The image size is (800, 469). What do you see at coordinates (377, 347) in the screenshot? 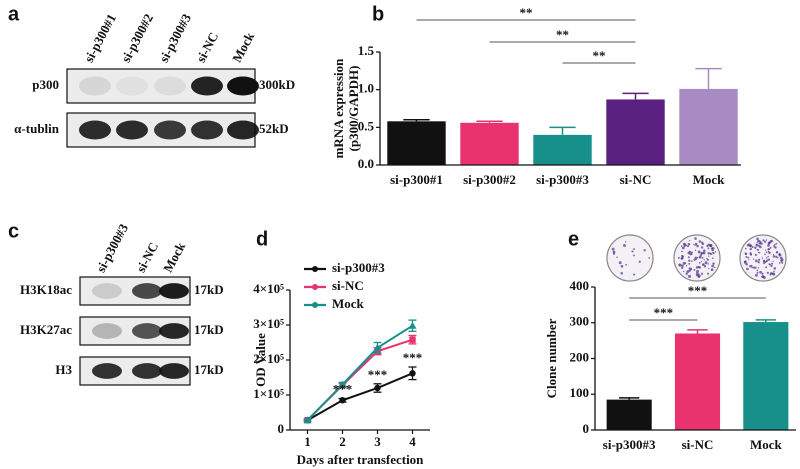
I see `marker` at bounding box center [377, 347].